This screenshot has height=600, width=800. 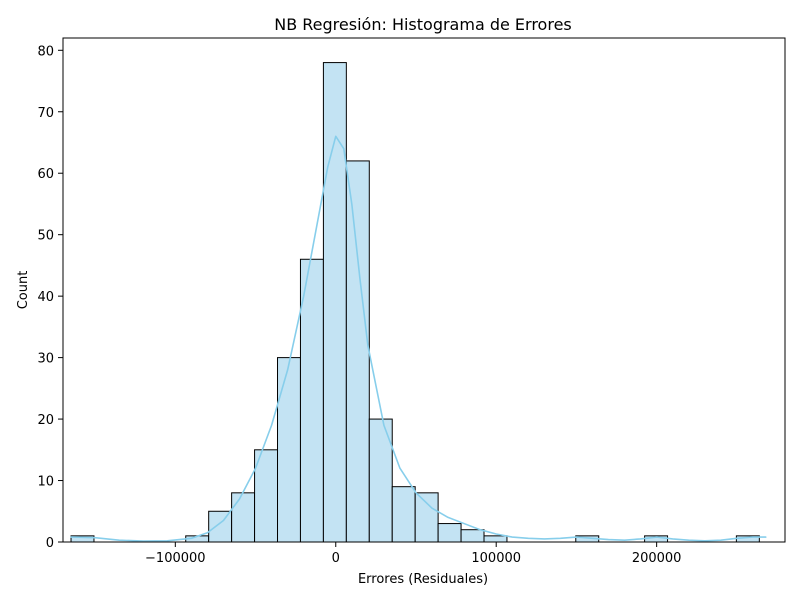 I want to click on y-axis: 0 10 20 30 40 50 60 70 80, so click(x=50, y=297).